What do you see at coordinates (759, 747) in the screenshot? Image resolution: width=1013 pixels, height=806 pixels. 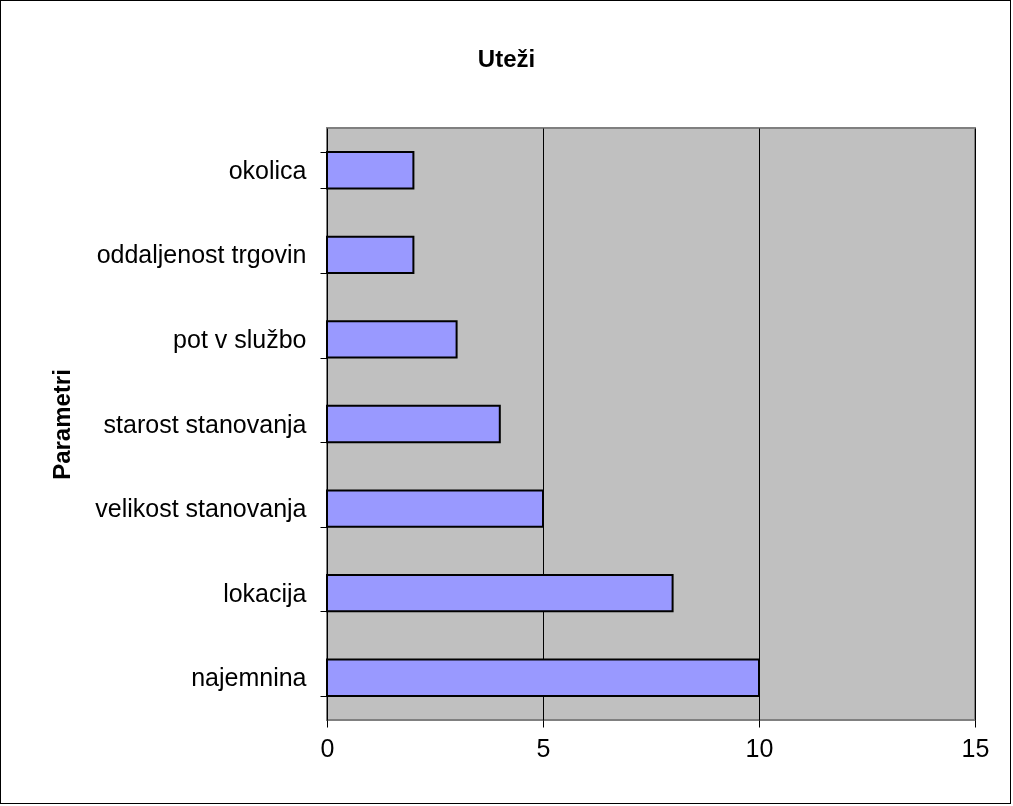 I see `x-tick-label: 10` at bounding box center [759, 747].